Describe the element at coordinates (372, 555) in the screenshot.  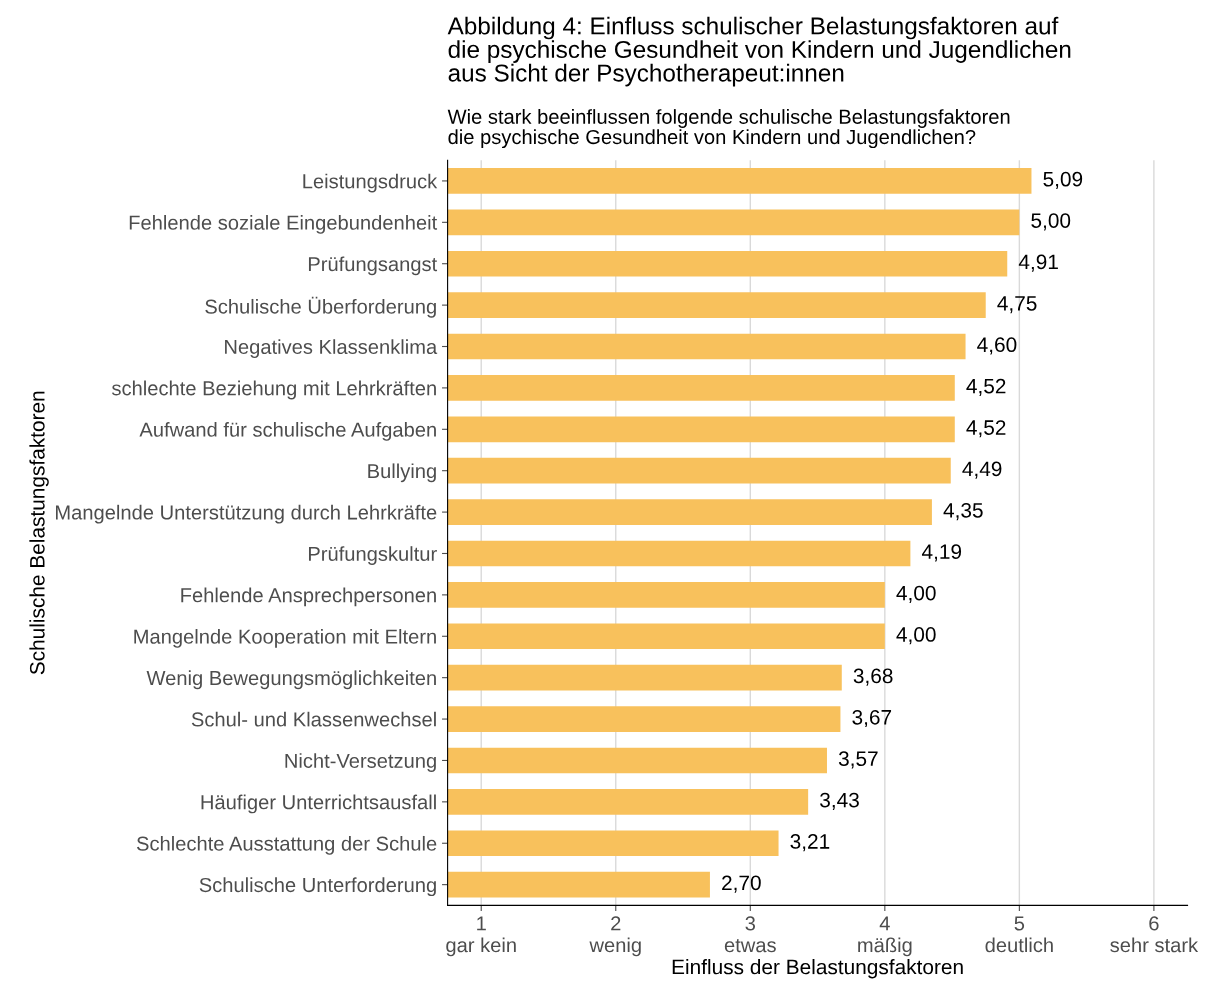
I see `y-tick-label: Prüfungskultur` at that location.